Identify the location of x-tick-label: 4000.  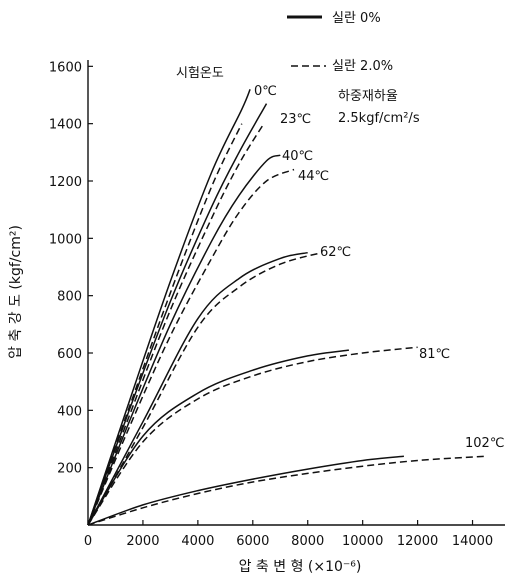
(197, 541).